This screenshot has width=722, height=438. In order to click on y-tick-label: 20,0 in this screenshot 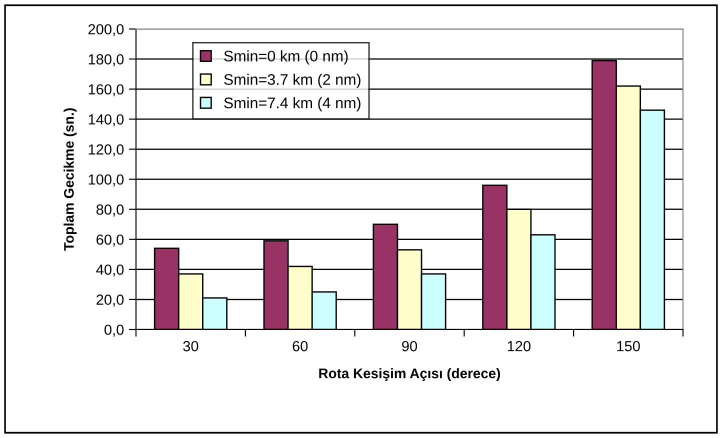, I will do `click(110, 300)`.